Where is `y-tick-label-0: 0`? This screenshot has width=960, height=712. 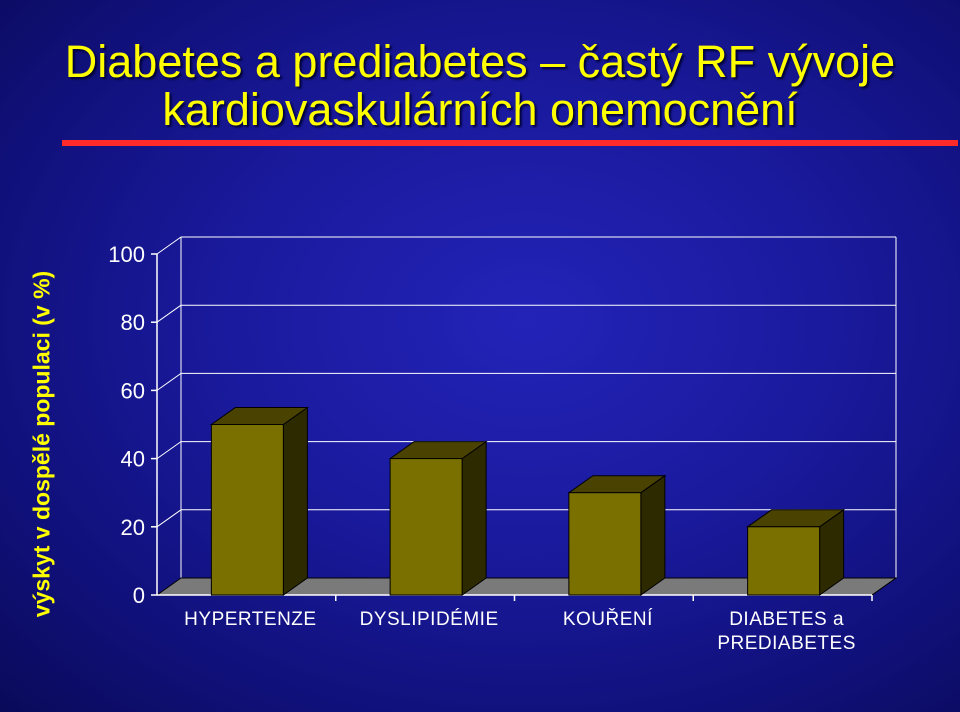
y-tick-label-0: 0 is located at coordinates (139, 595).